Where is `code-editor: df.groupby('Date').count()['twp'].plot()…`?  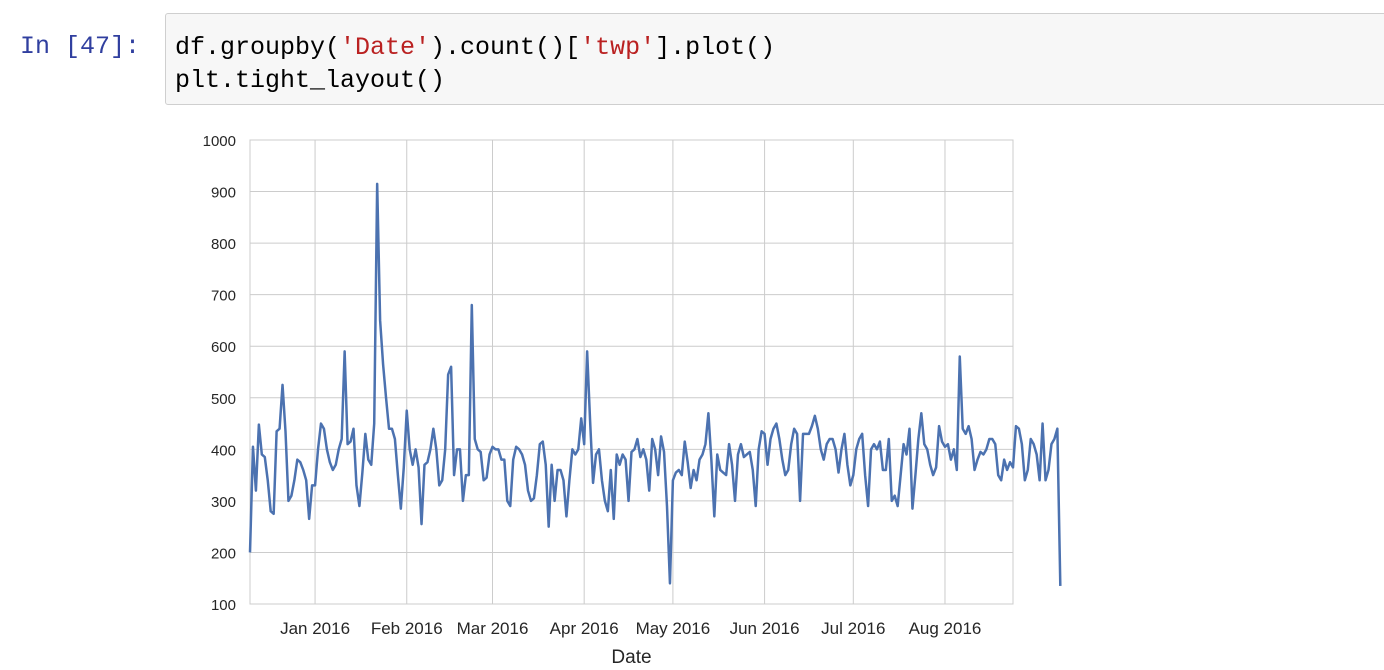 code-editor: df.groupby('Date').count()['twp'].plot()… is located at coordinates (475, 64).